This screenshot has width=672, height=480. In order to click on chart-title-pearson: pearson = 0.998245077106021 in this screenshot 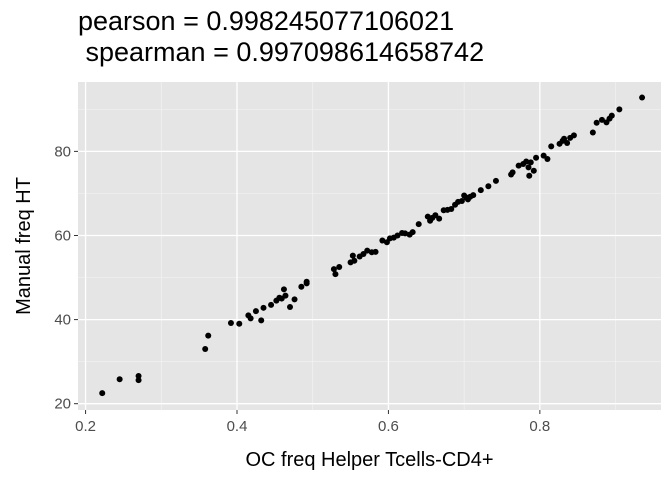, I will do `click(266, 21)`.